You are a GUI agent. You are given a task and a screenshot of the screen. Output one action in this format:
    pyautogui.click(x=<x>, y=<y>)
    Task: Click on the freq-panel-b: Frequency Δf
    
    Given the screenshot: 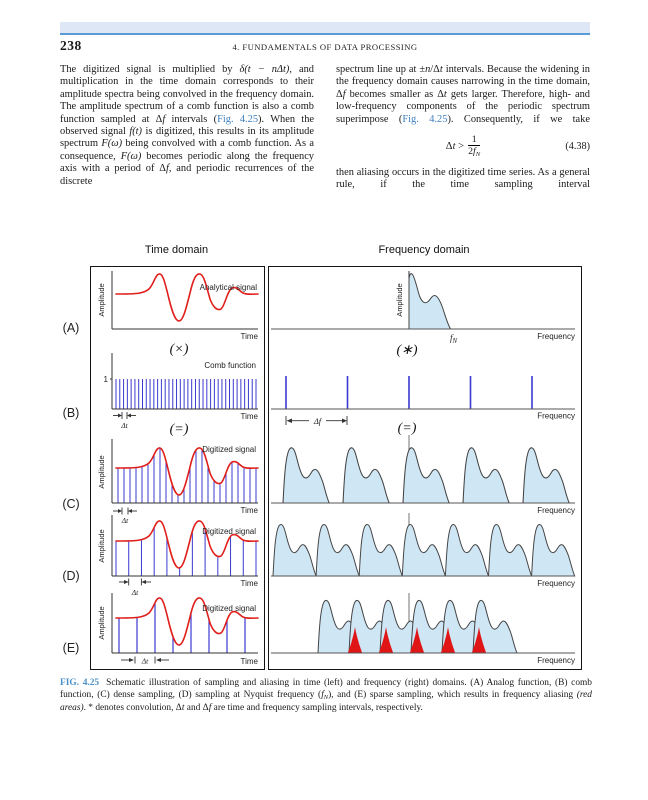 What is the action you would take?
    pyautogui.click(x=423, y=401)
    